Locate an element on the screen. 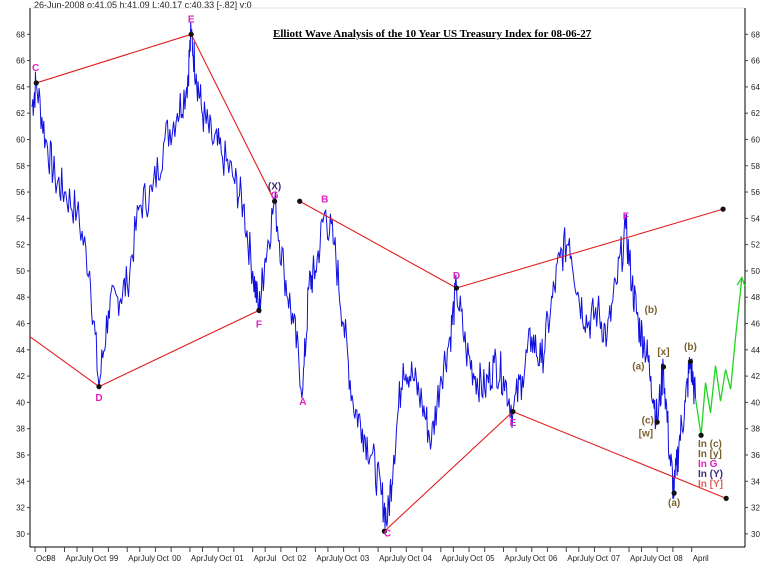  y-tick-label-right: 32 is located at coordinates (755, 508).